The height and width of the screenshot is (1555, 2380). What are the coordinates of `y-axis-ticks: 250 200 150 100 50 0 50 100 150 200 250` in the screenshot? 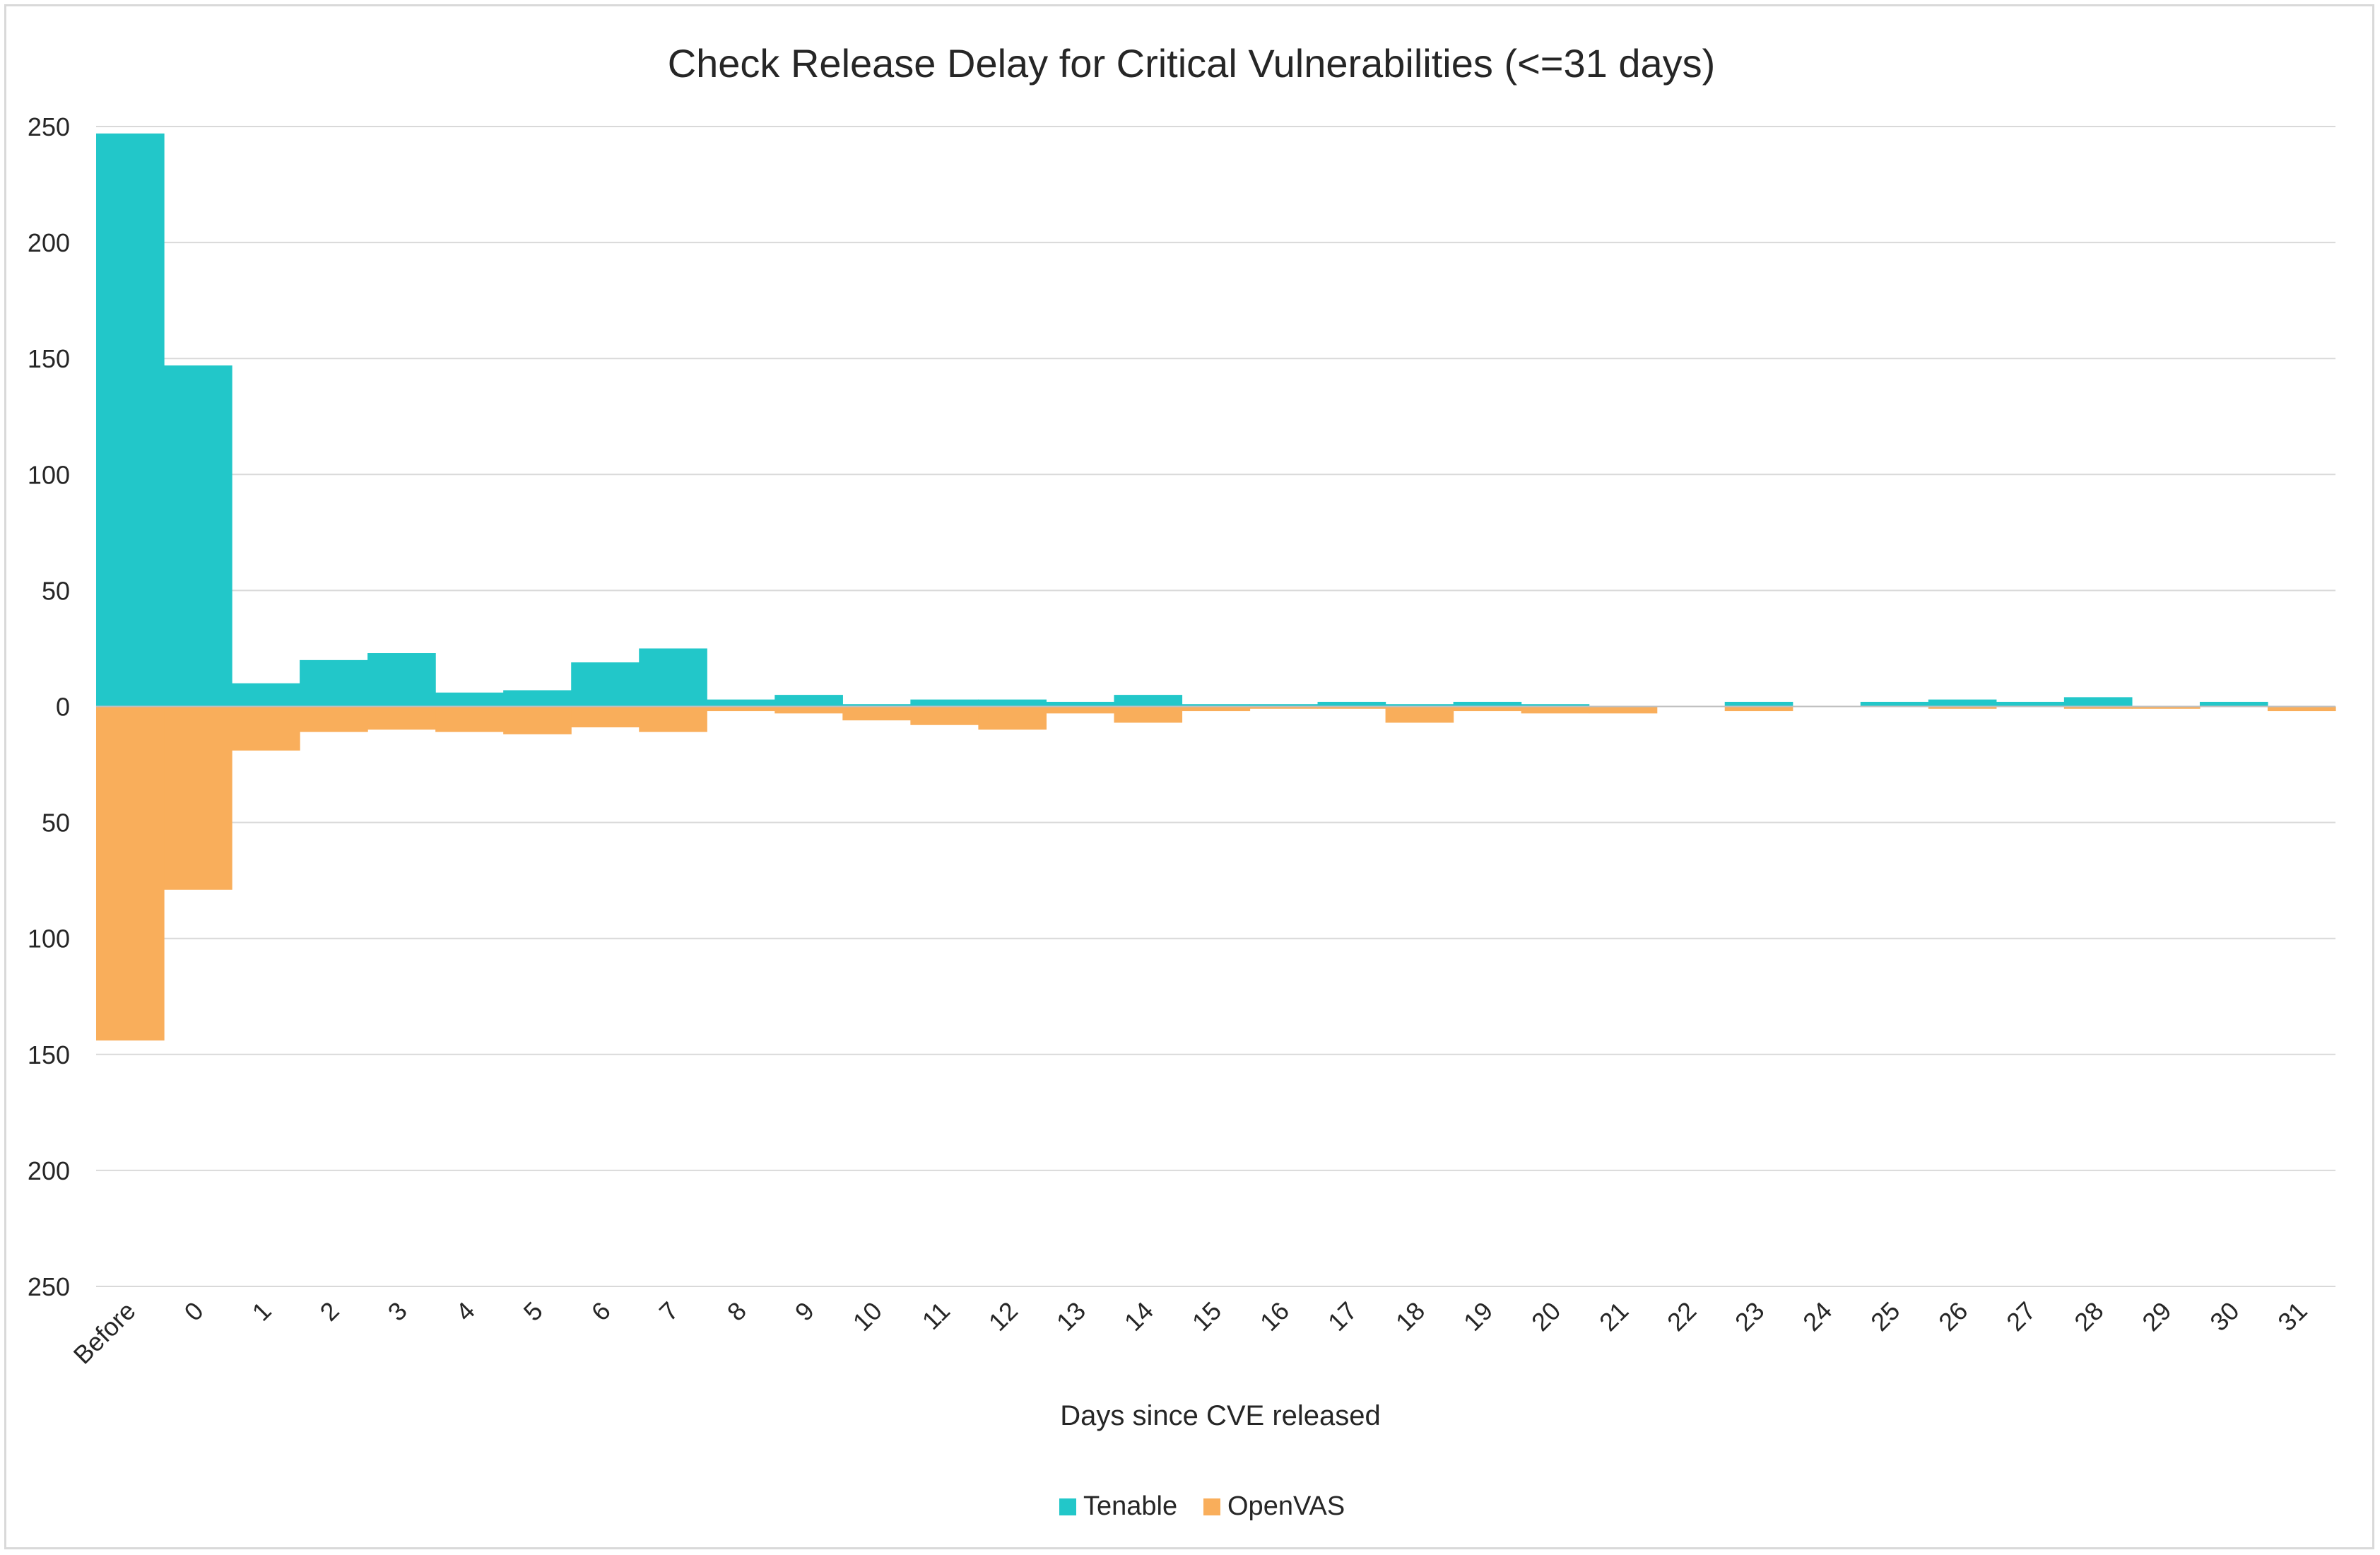 It's located at (49, 706).